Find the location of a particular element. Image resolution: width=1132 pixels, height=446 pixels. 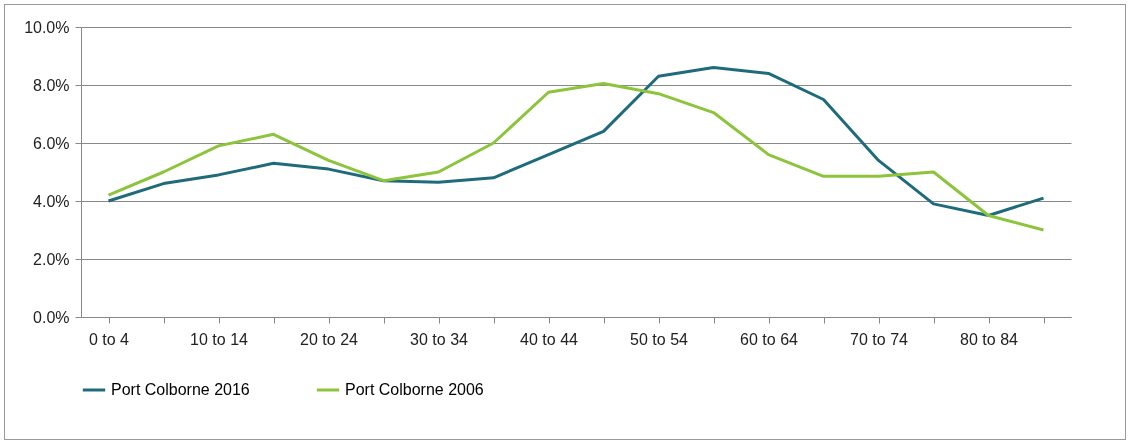

y-tick-label: 2.0% is located at coordinates (51, 259).